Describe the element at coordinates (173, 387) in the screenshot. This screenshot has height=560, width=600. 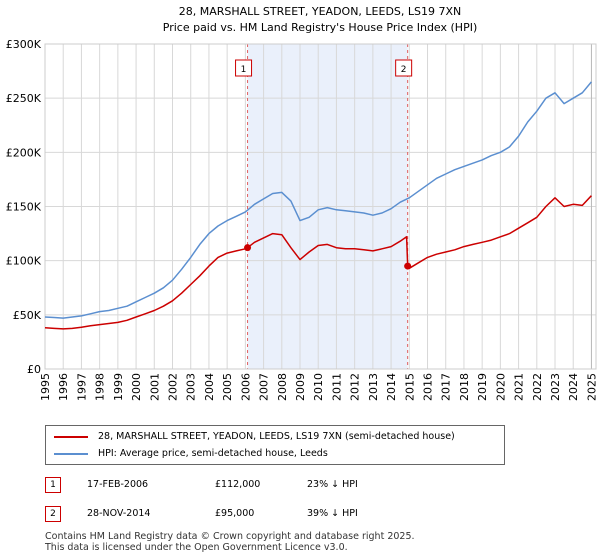
I see `x-tick-label: 2002` at that location.